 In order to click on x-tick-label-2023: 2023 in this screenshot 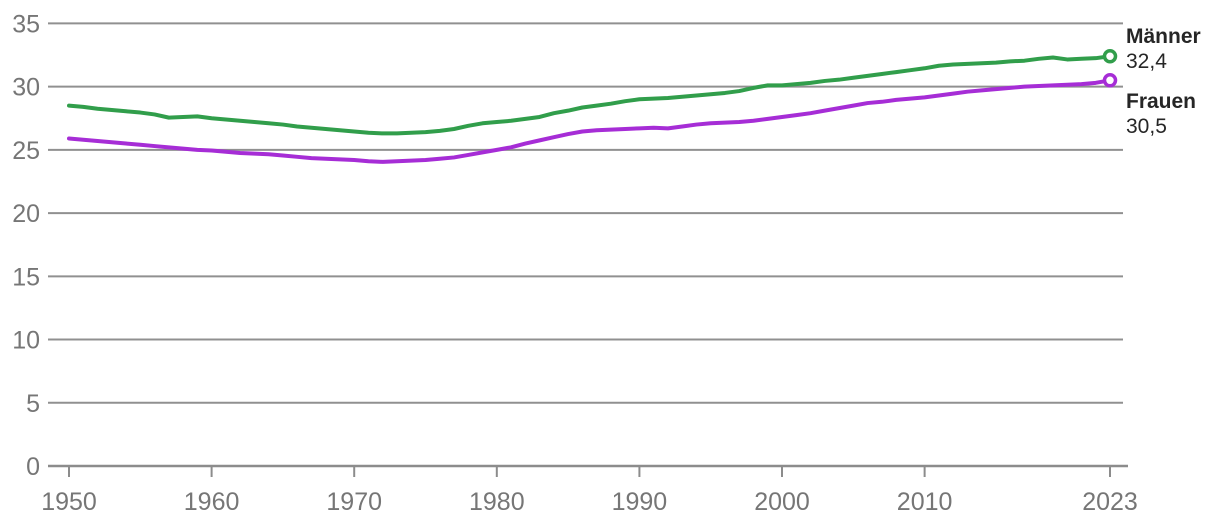, I will do `click(1110, 502)`.